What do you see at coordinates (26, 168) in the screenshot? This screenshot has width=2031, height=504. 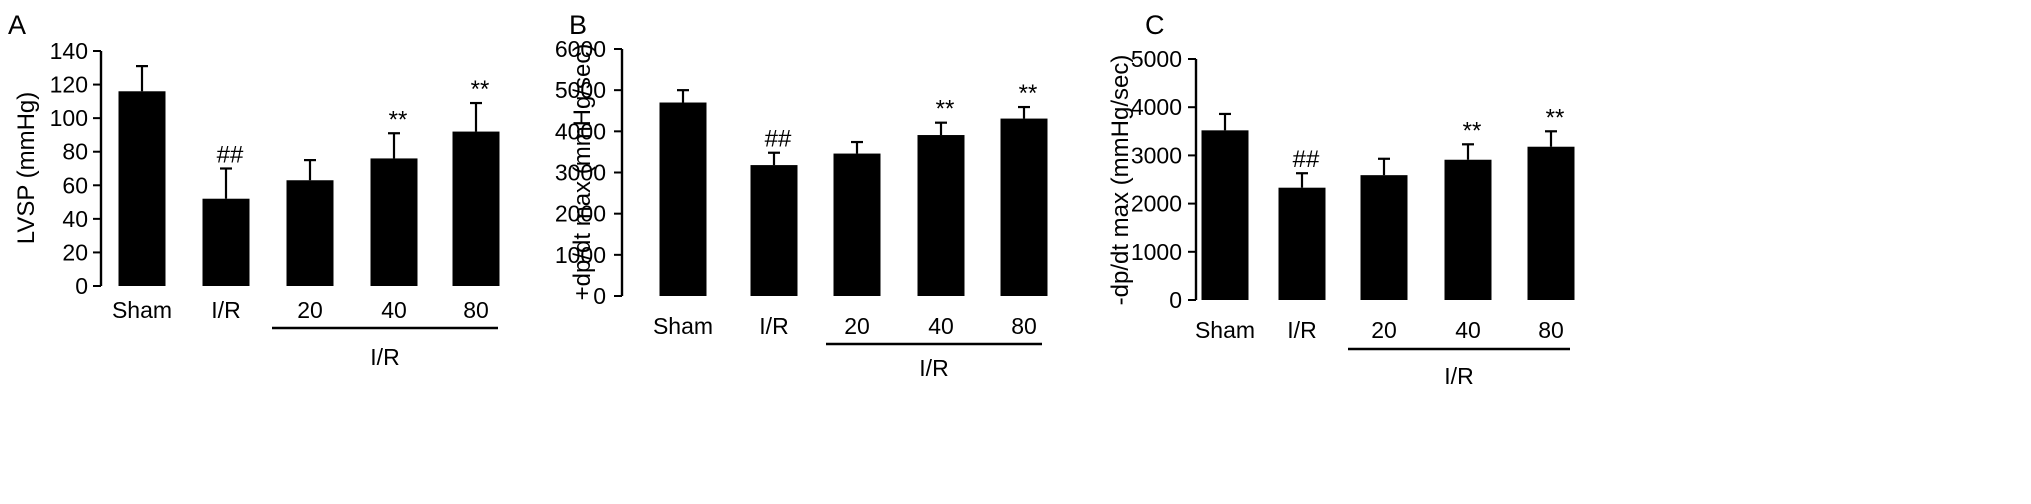 I see `y-axis-label: LVSP (mmHg)` at bounding box center [26, 168].